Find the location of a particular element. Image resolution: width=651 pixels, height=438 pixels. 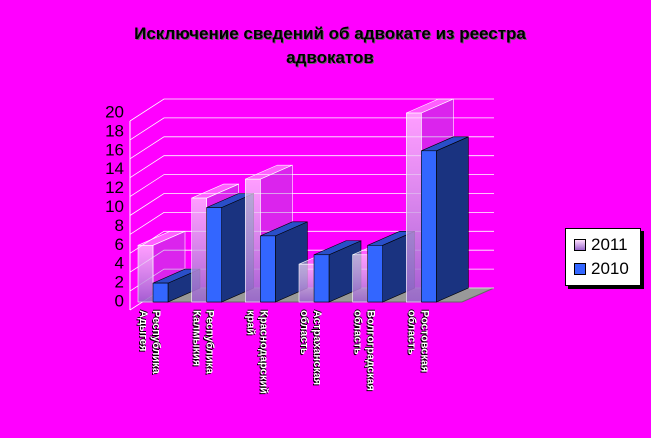

x-tick-label: Астраханская область is located at coordinates (310, 348).